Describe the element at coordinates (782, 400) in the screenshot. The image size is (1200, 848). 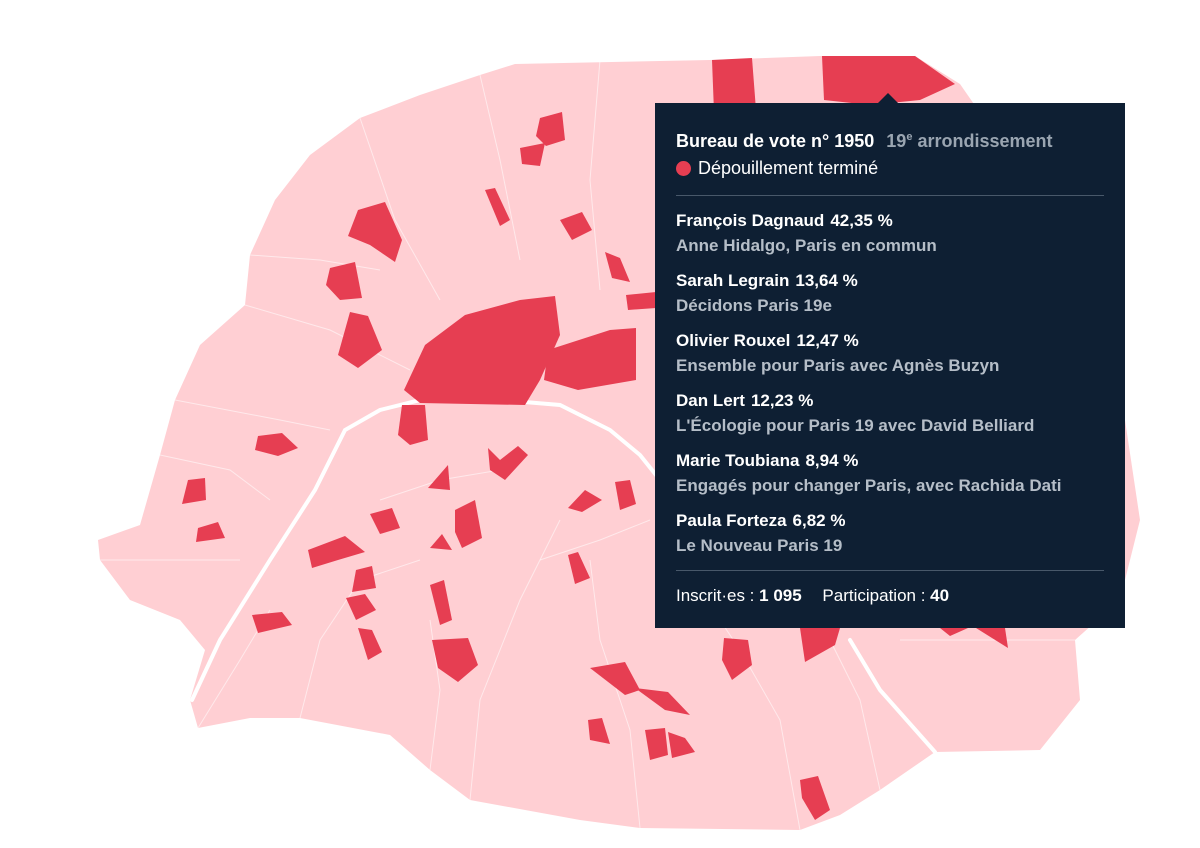
I see `candidate-percentage: 12,23 %` at that location.